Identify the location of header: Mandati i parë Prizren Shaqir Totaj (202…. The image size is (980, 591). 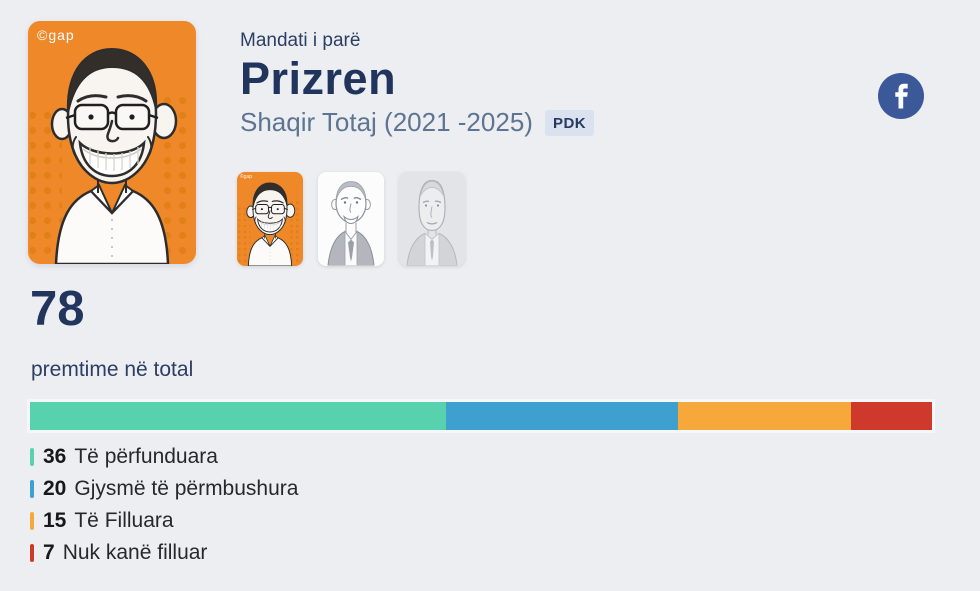
(417, 84).